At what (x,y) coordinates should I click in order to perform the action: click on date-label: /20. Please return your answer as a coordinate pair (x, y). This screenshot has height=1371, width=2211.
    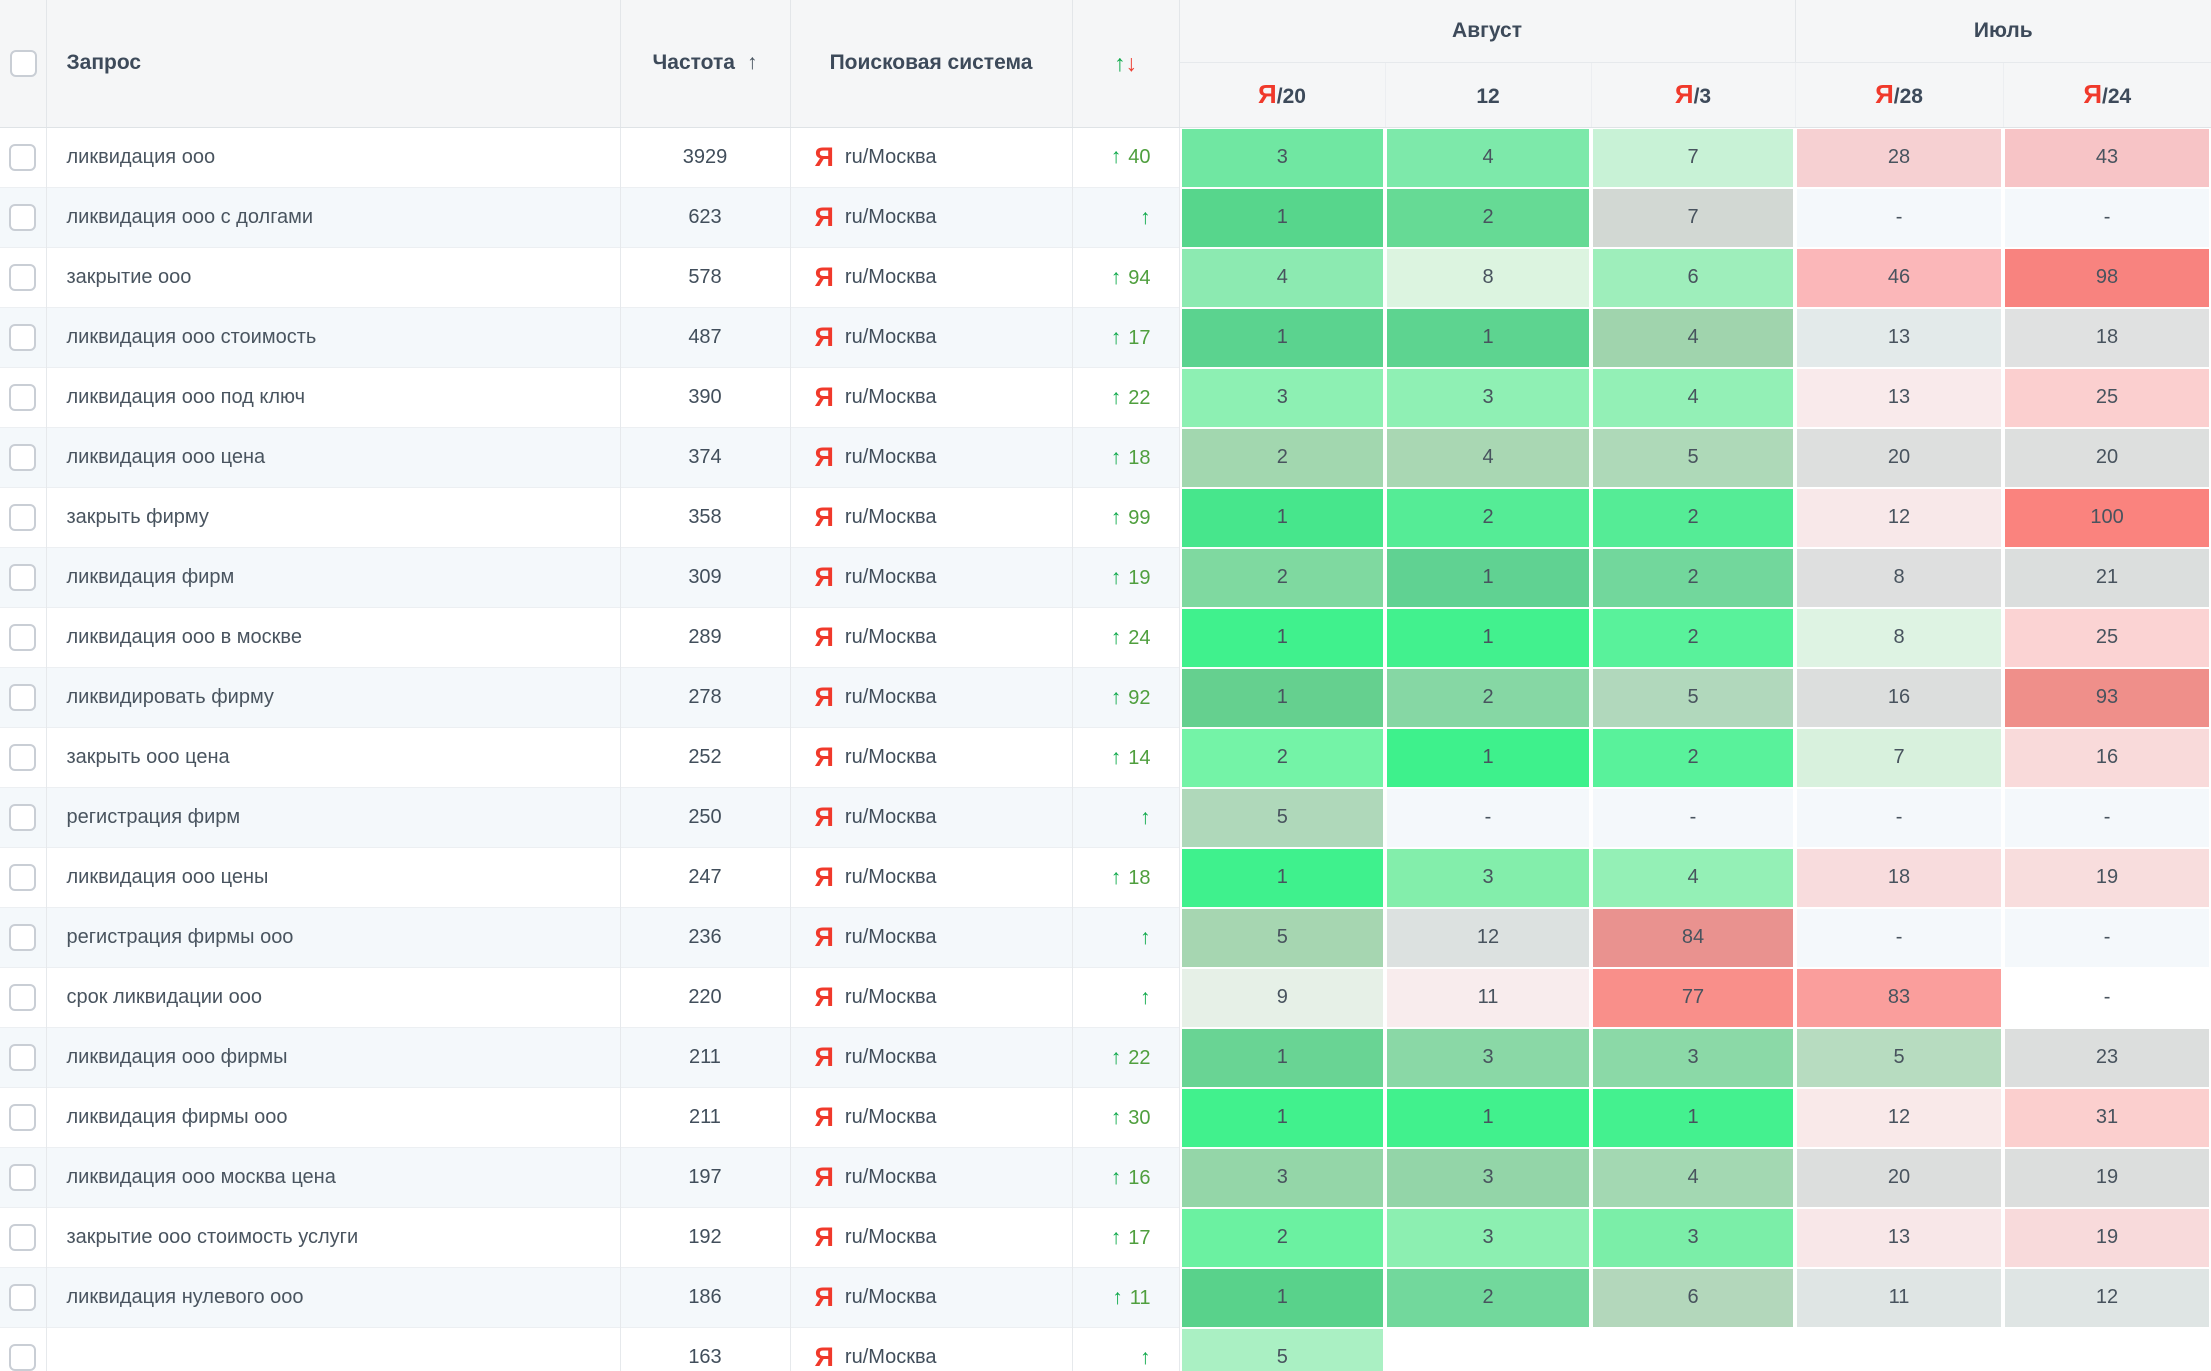
    Looking at the image, I should click on (1291, 96).